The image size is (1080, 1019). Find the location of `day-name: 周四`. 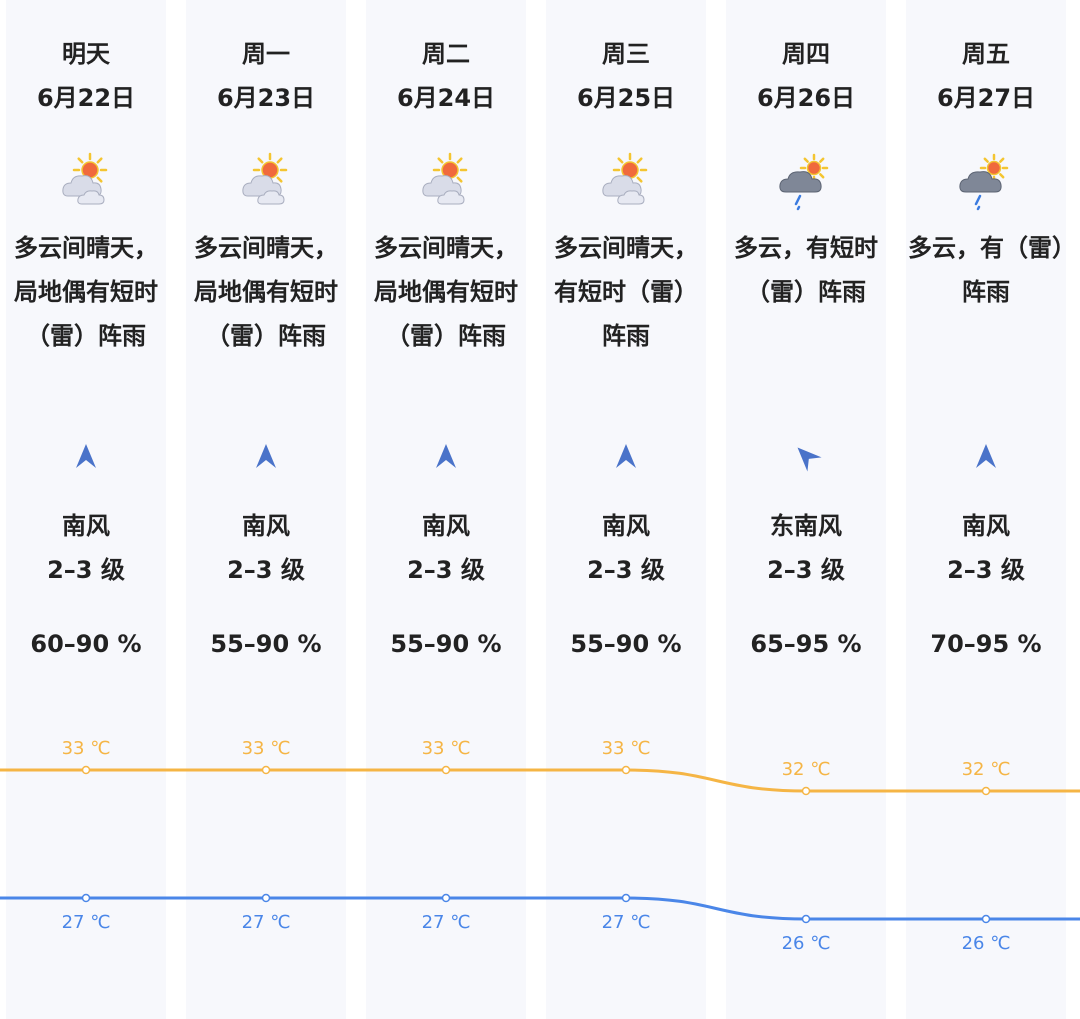

day-name: 周四 is located at coordinates (806, 54).